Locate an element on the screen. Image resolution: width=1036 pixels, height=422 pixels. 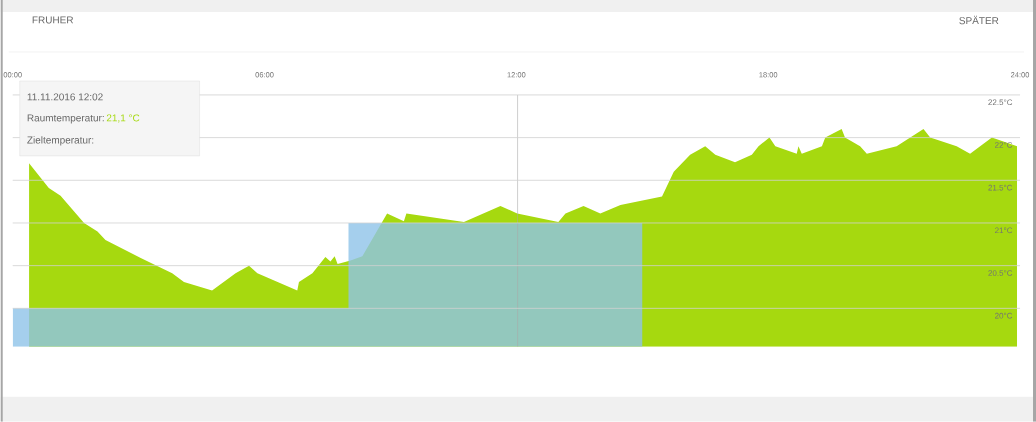
annotation: 11.11.2016 12:02 is located at coordinates (65, 97).